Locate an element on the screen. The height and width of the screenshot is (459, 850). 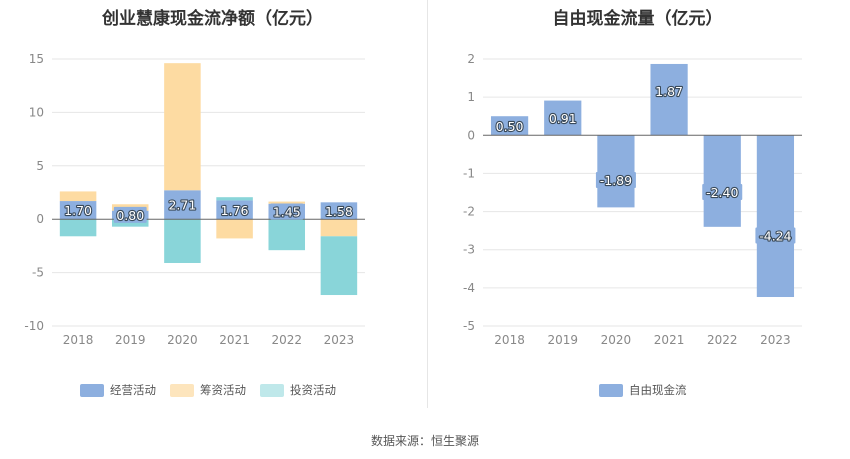
legend-item-financing: 筹资活动 is located at coordinates (208, 390).